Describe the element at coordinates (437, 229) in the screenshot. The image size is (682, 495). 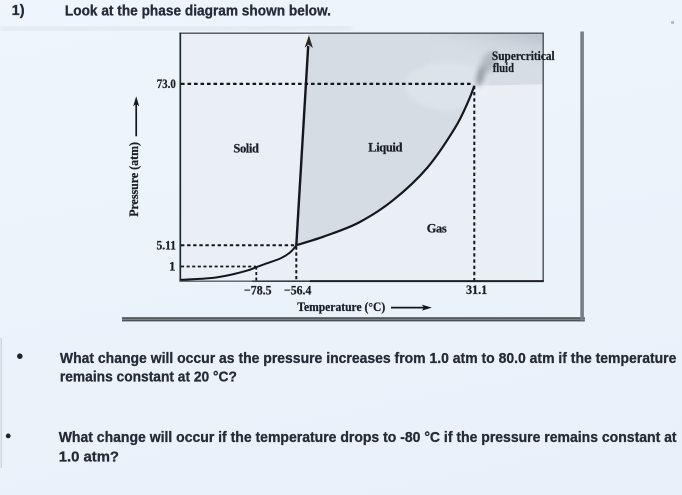
I see `svg-text: Gas` at that location.